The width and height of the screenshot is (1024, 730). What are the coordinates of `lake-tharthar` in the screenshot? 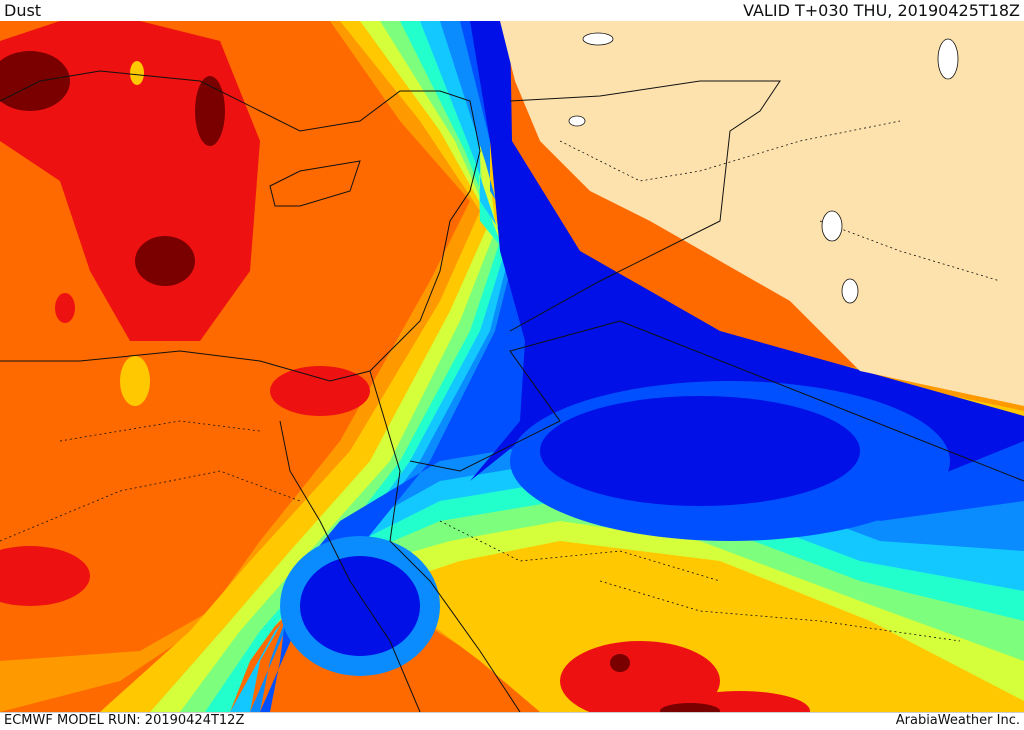 It's located at (850, 291).